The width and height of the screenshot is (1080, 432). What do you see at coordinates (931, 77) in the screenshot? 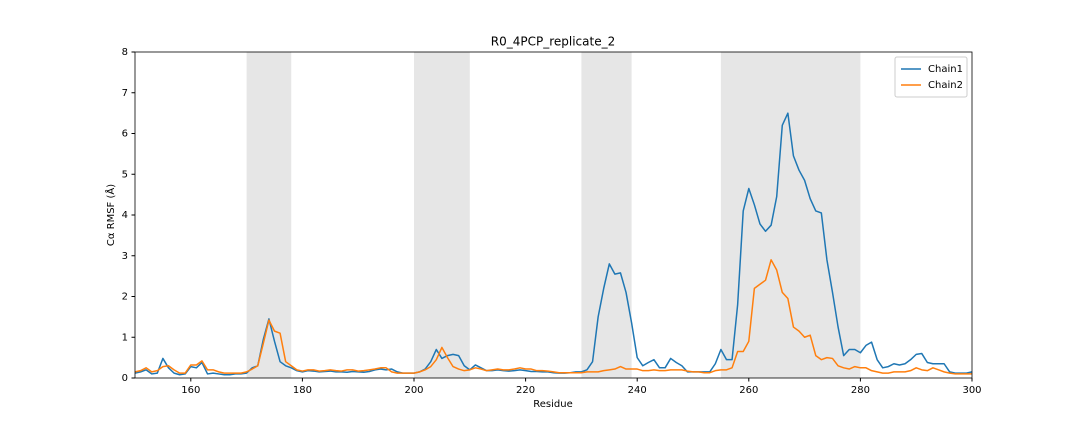
I see `legend-box` at bounding box center [931, 77].